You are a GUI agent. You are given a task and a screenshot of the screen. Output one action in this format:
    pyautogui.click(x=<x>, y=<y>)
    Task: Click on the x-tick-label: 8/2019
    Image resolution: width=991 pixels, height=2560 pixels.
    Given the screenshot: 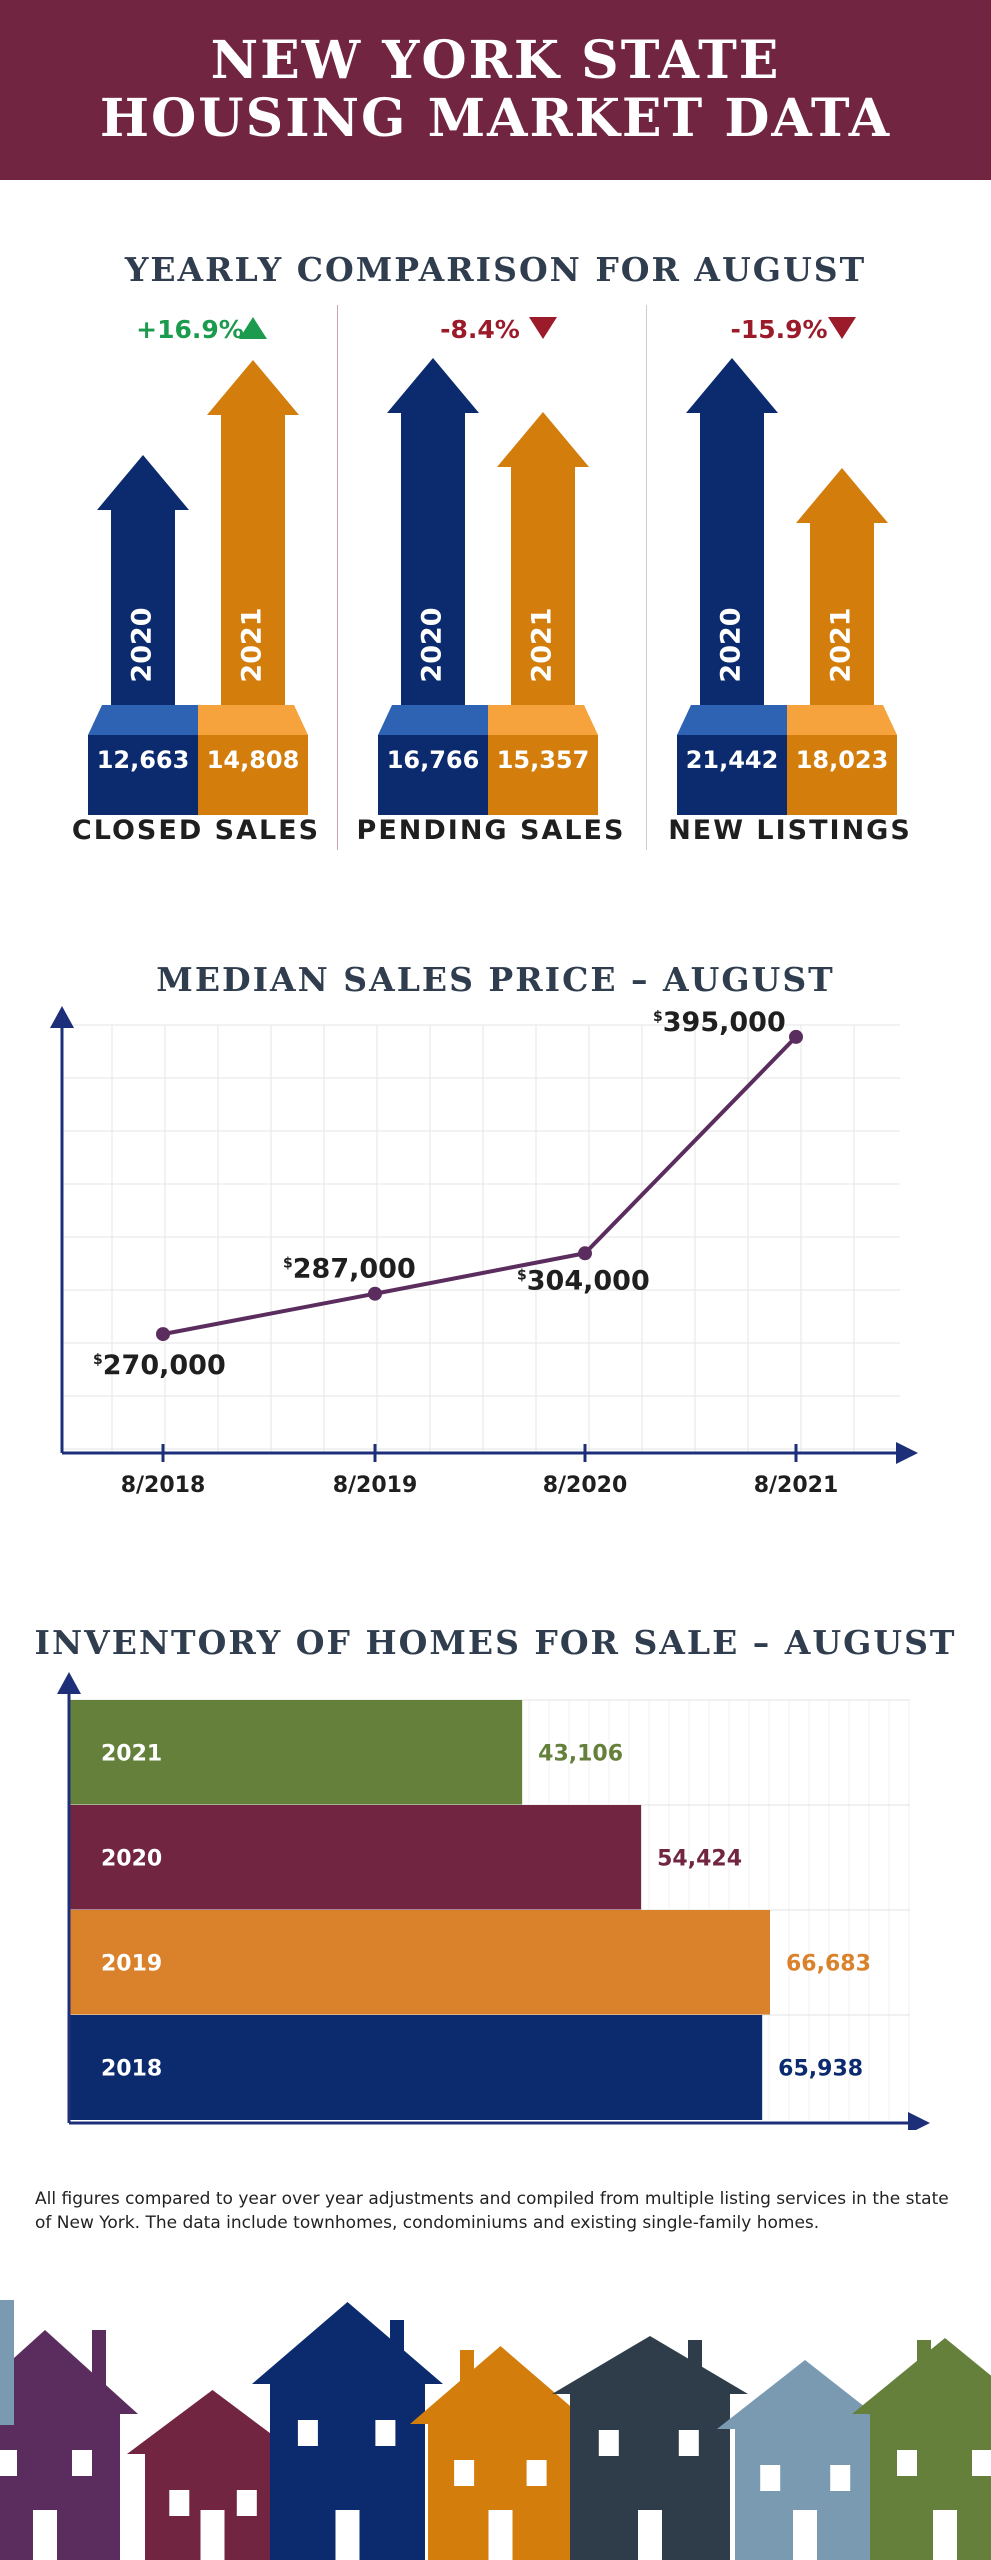 What is the action you would take?
    pyautogui.click(x=375, y=1485)
    